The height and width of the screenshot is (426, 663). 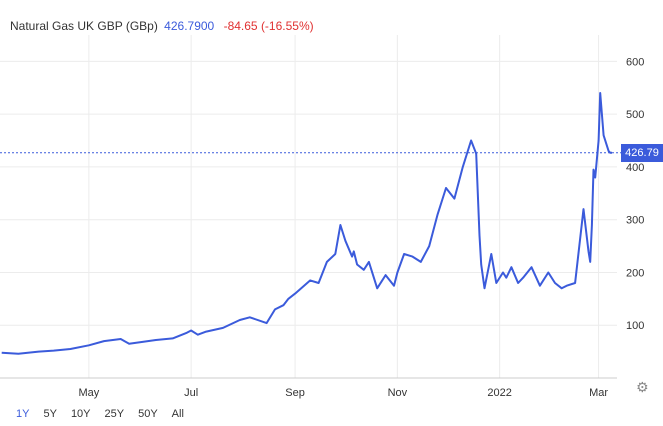 I want to click on y-axis-ticks: 100 200 300 400 500 600, so click(x=635, y=194).